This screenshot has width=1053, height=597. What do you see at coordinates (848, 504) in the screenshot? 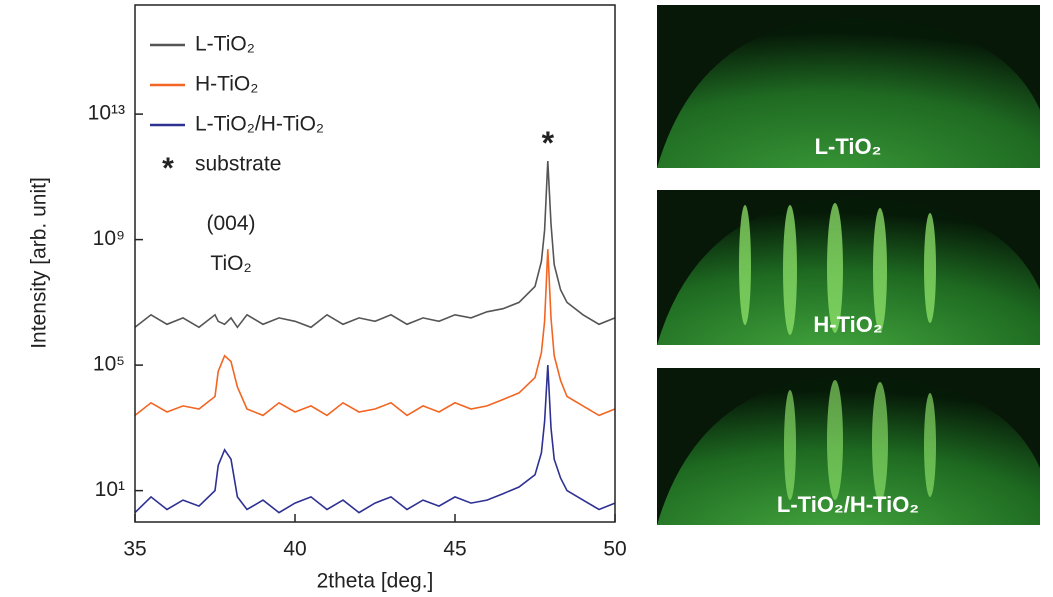
I see `image-label: L-TiO₂/H-TiO₂` at bounding box center [848, 504].